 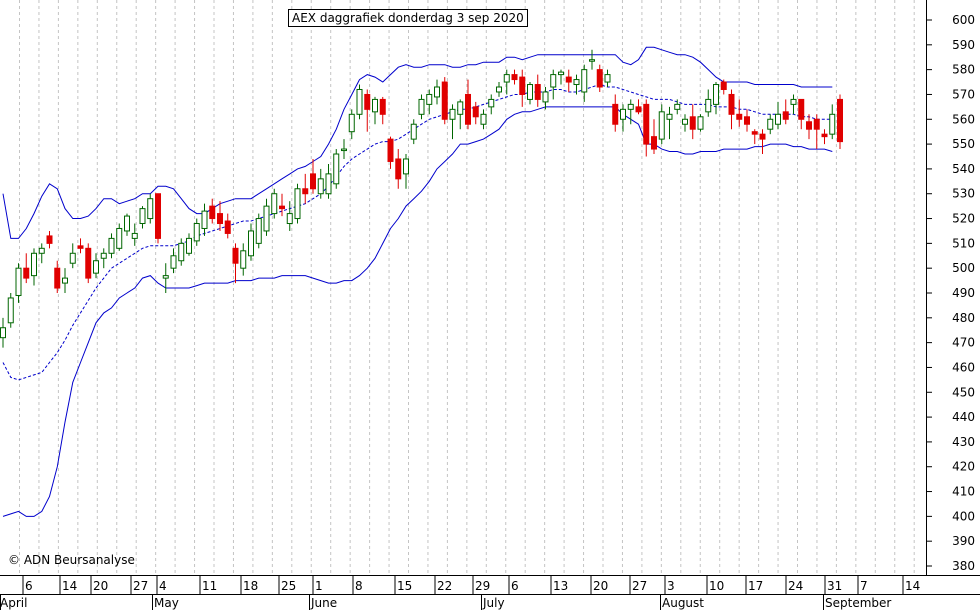 What do you see at coordinates (163, 586) in the screenshot?
I see `x-day-label: 4` at bounding box center [163, 586].